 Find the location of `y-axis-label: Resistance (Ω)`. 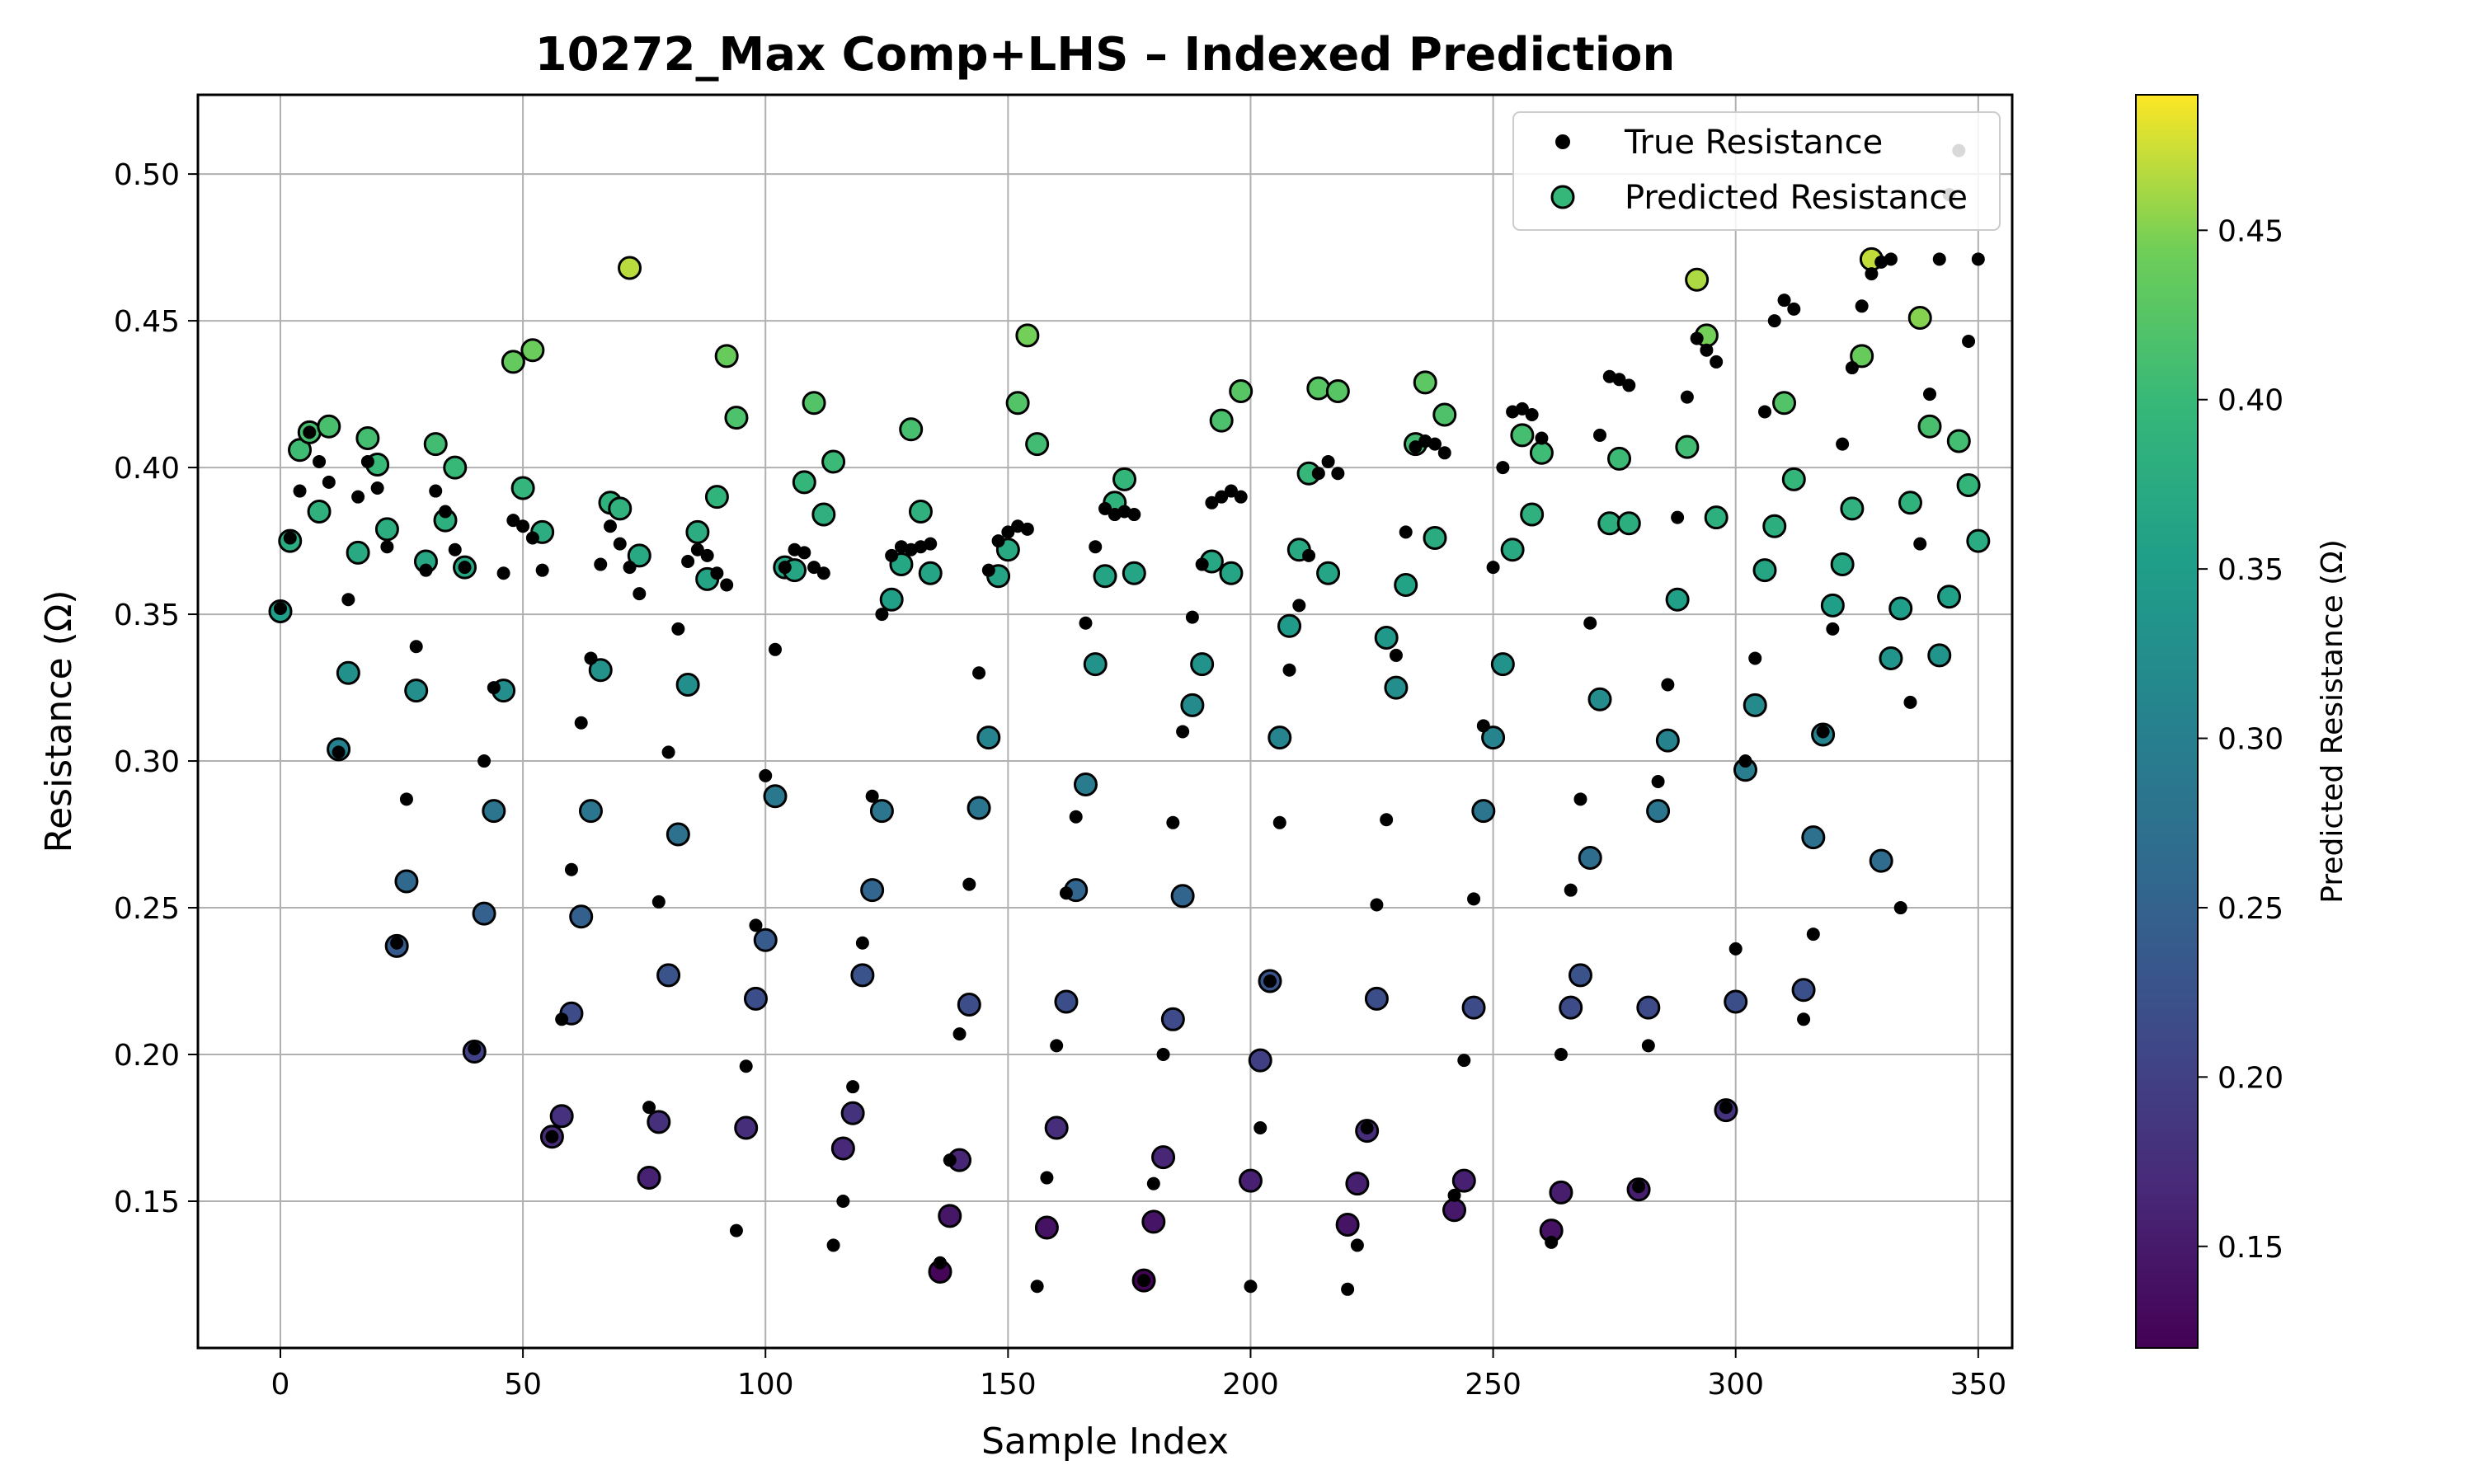

y-axis-label: Resistance (Ω) is located at coordinates (59, 720).